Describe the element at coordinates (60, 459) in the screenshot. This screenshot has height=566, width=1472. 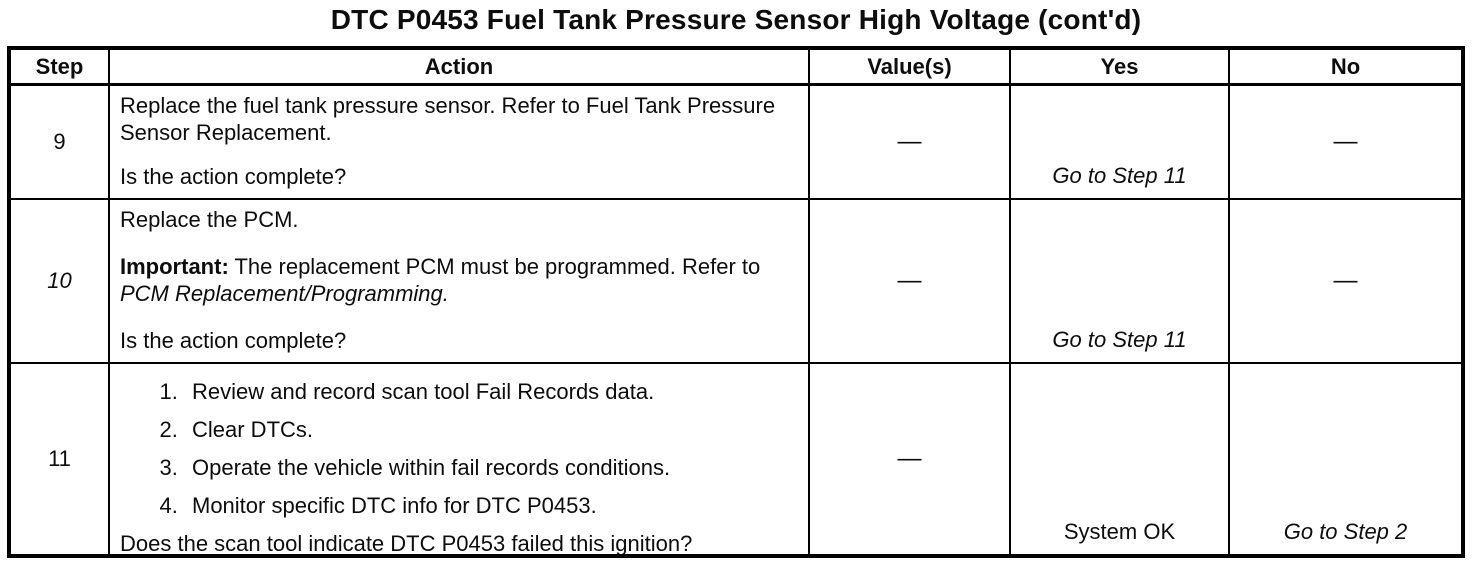
I see `step-cell-11: 11` at that location.